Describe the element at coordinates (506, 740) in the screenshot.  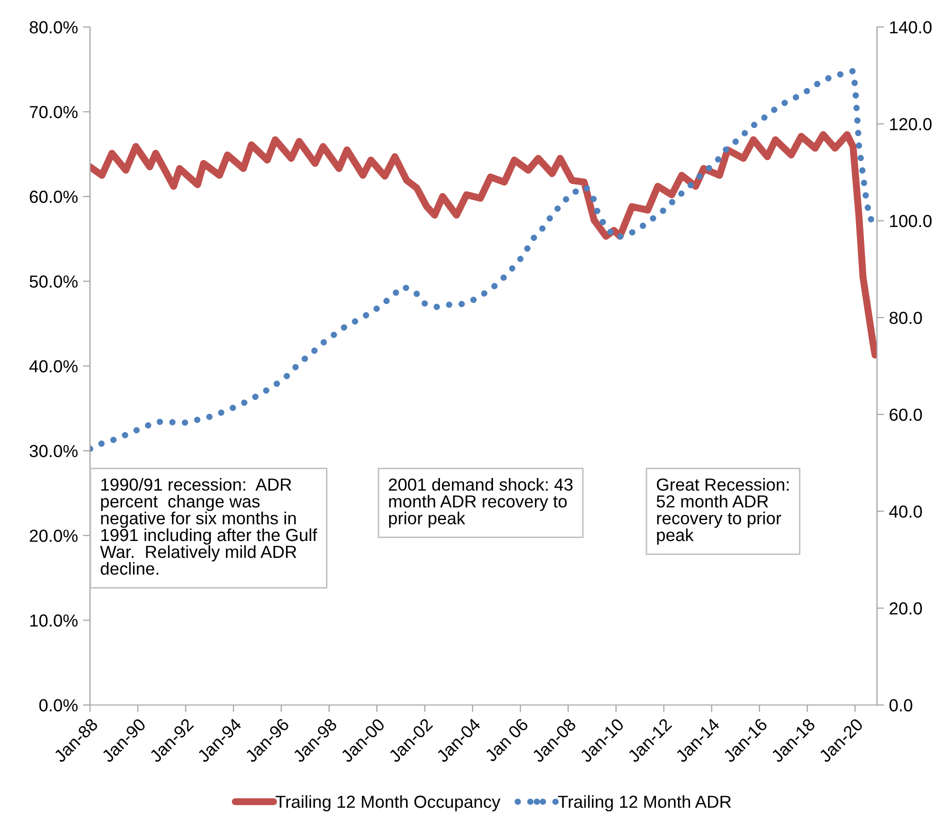
I see `x-tick-label: Jan 06` at that location.